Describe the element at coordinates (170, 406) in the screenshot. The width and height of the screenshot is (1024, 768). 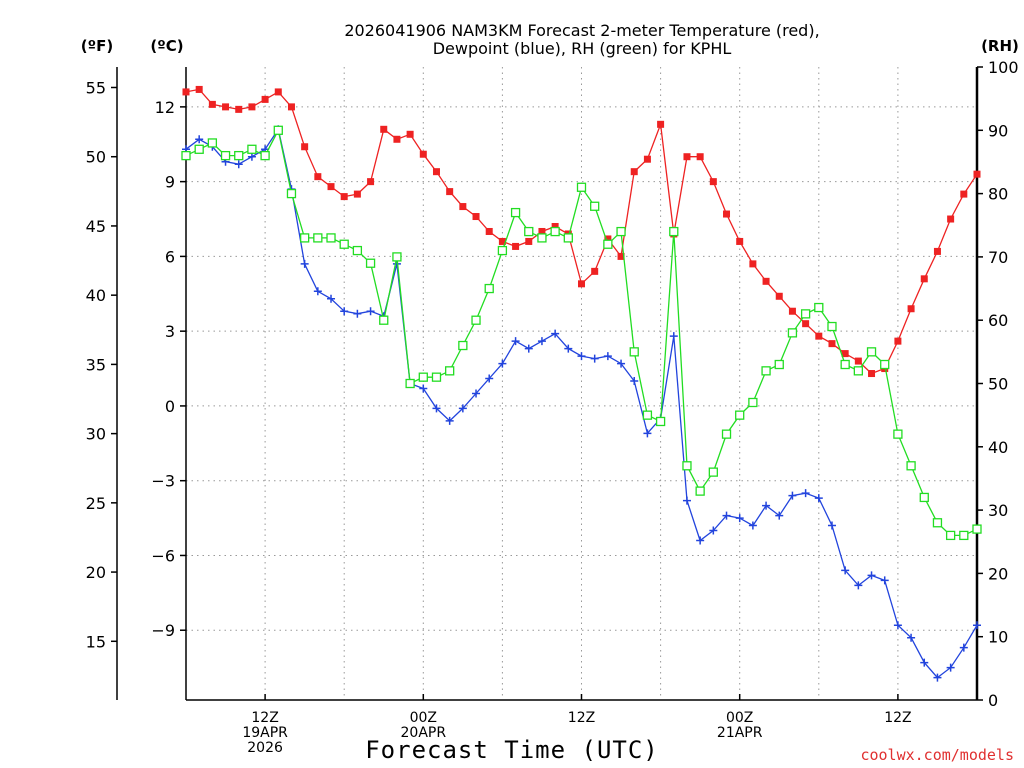
I see `celsius-tick-label: 0` at that location.